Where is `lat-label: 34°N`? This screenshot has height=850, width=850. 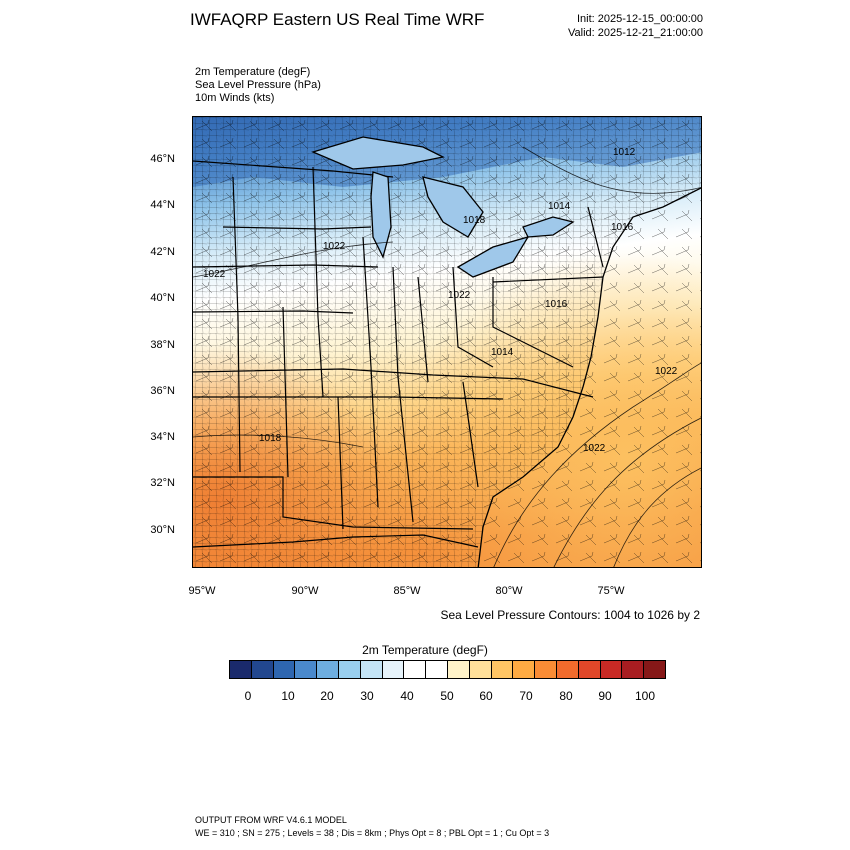
lat-label: 34°N is located at coordinates (162, 437).